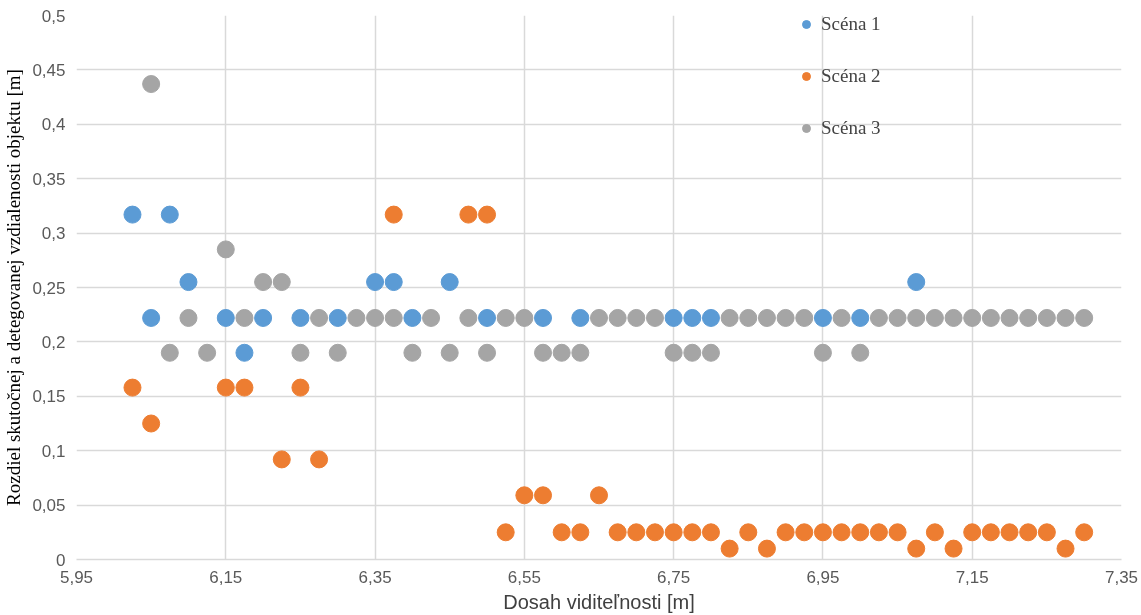 This screenshot has height=615, width=1141. What do you see at coordinates (49, 397) in the screenshot?
I see `y-tick-label: 0,15` at bounding box center [49, 397].